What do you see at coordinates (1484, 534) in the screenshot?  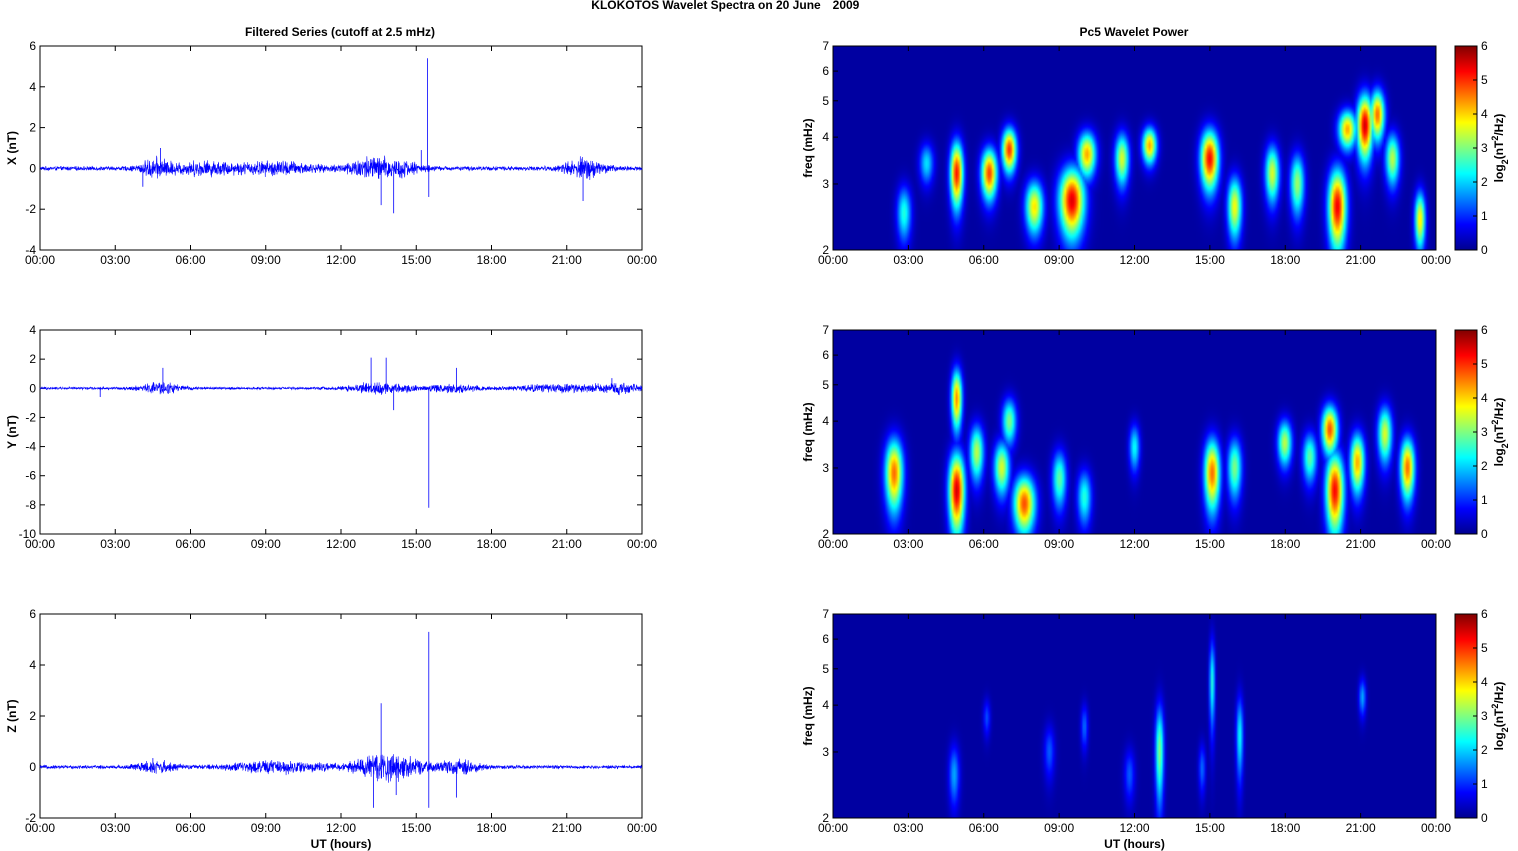 I see `colorbar-tick-label: 0` at bounding box center [1484, 534].